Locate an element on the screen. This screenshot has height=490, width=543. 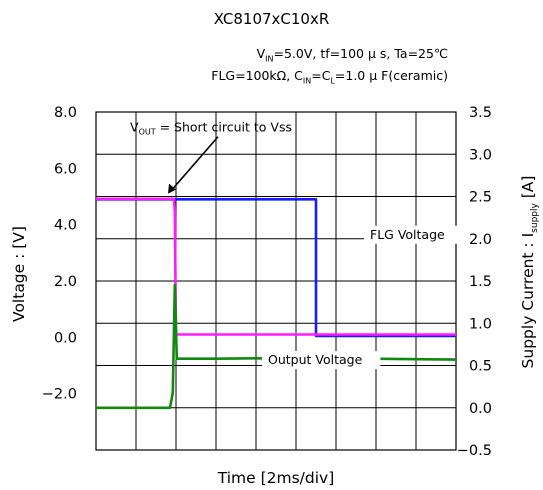
test-conditions-line-1: VIN=5.0V, tf=100 µ s, Ta=25℃ is located at coordinates (352, 55).